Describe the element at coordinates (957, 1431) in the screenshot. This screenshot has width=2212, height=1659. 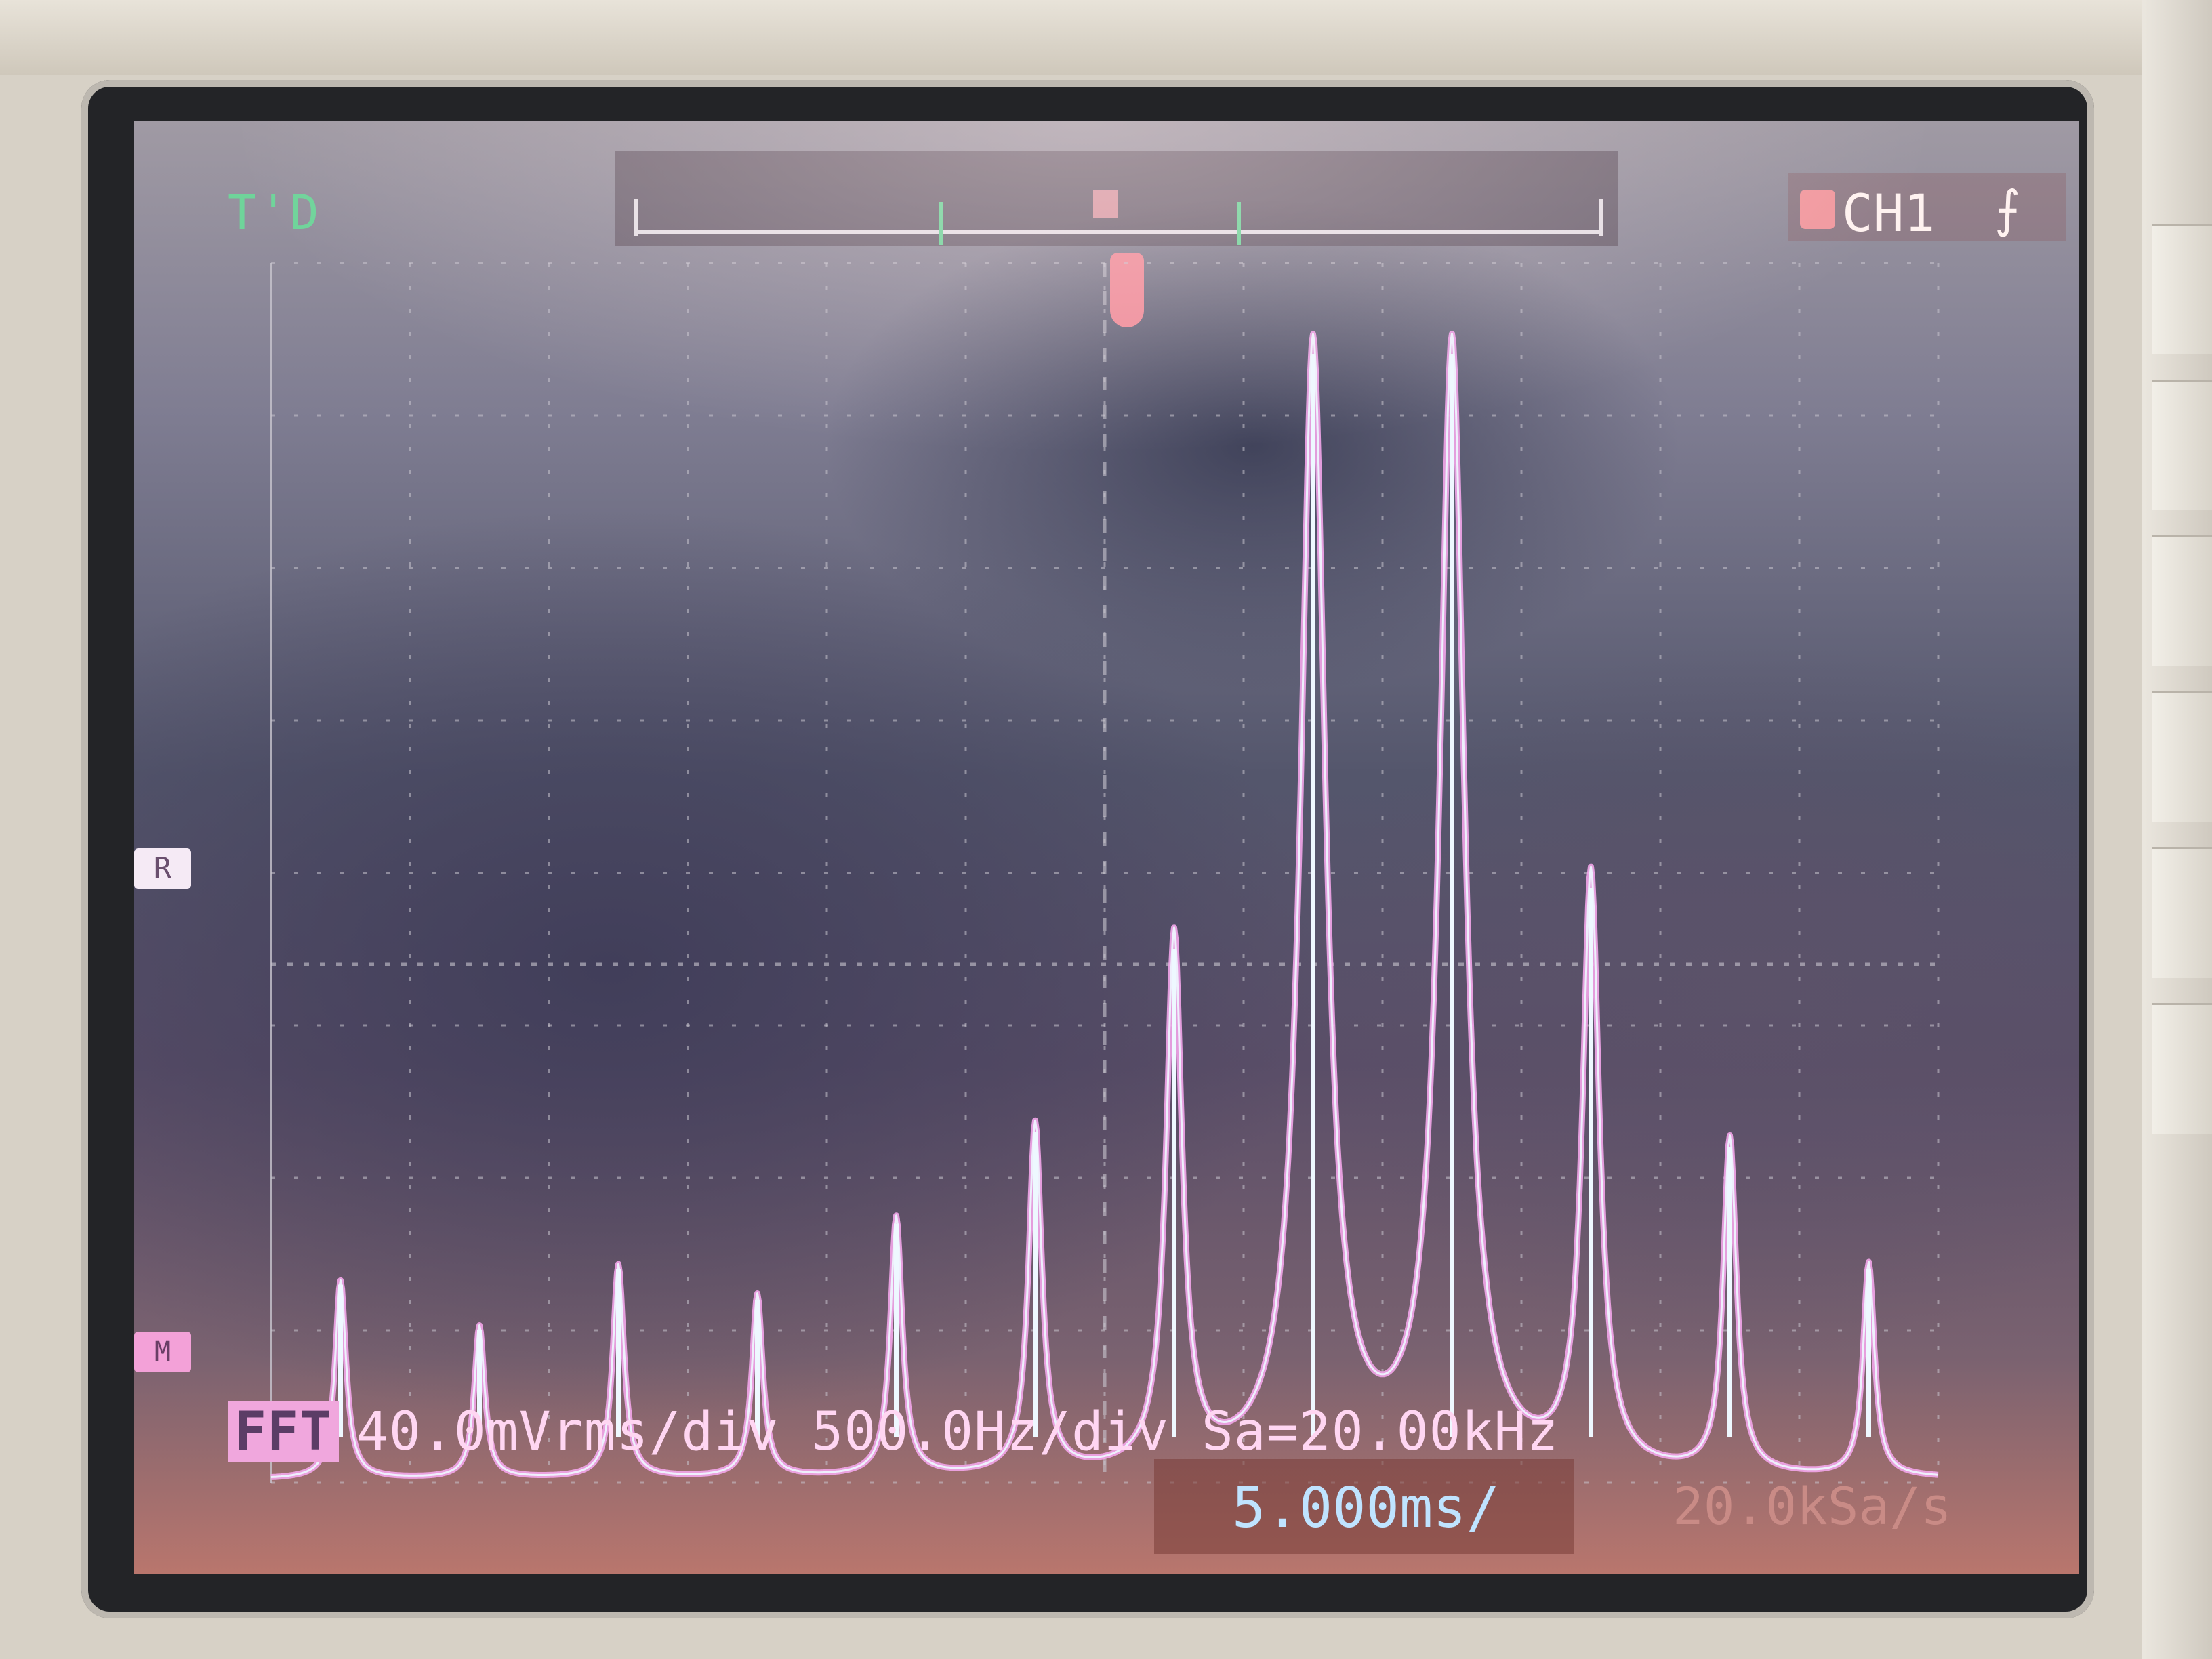
I see `fft-scale-text: 40.0mVrms/div 500.0Hz/div Sa=20.00kHz` at that location.